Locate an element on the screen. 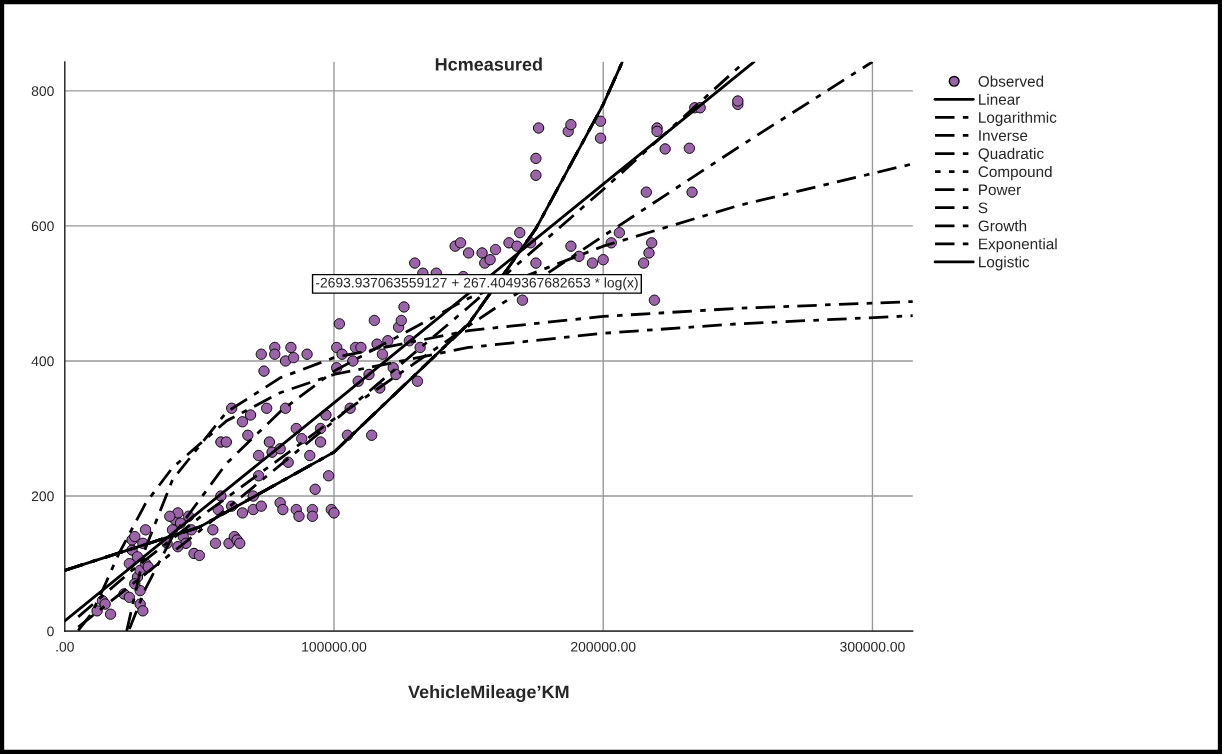 Image resolution: width=1222 pixels, height=754 pixels. x-tick-label: 300000.00 is located at coordinates (872, 646).